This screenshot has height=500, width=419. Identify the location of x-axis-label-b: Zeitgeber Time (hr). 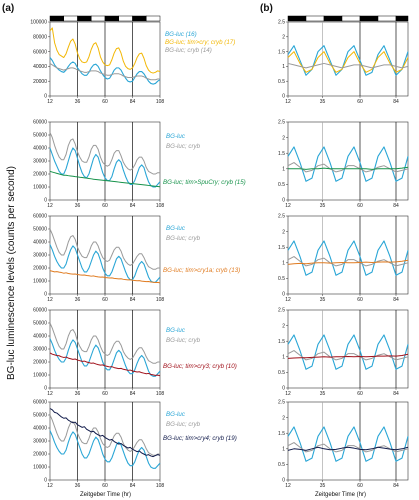
(340, 495).